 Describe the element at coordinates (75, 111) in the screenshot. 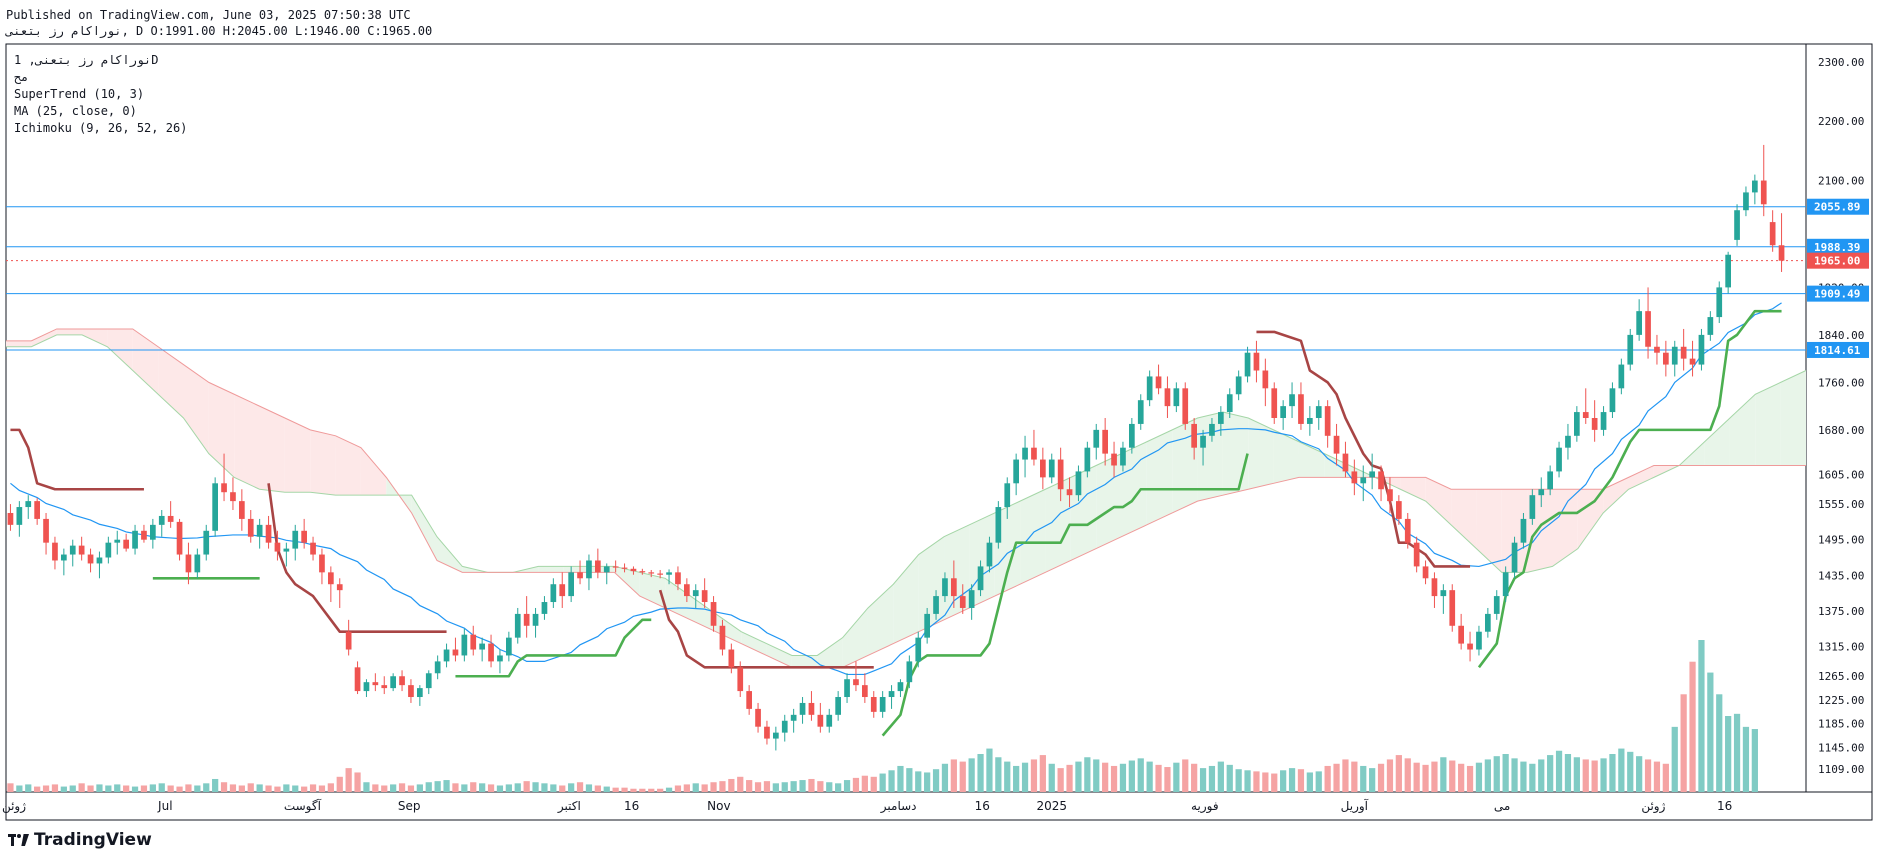

I see `legend-ma: MA (25, close, 0)` at that location.